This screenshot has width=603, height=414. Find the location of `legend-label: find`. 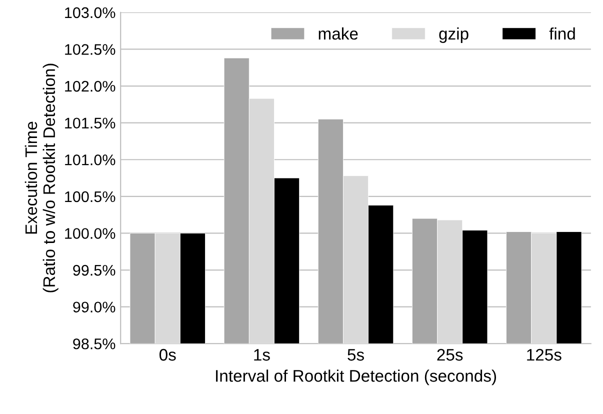

legend-label: find is located at coordinates (562, 33).